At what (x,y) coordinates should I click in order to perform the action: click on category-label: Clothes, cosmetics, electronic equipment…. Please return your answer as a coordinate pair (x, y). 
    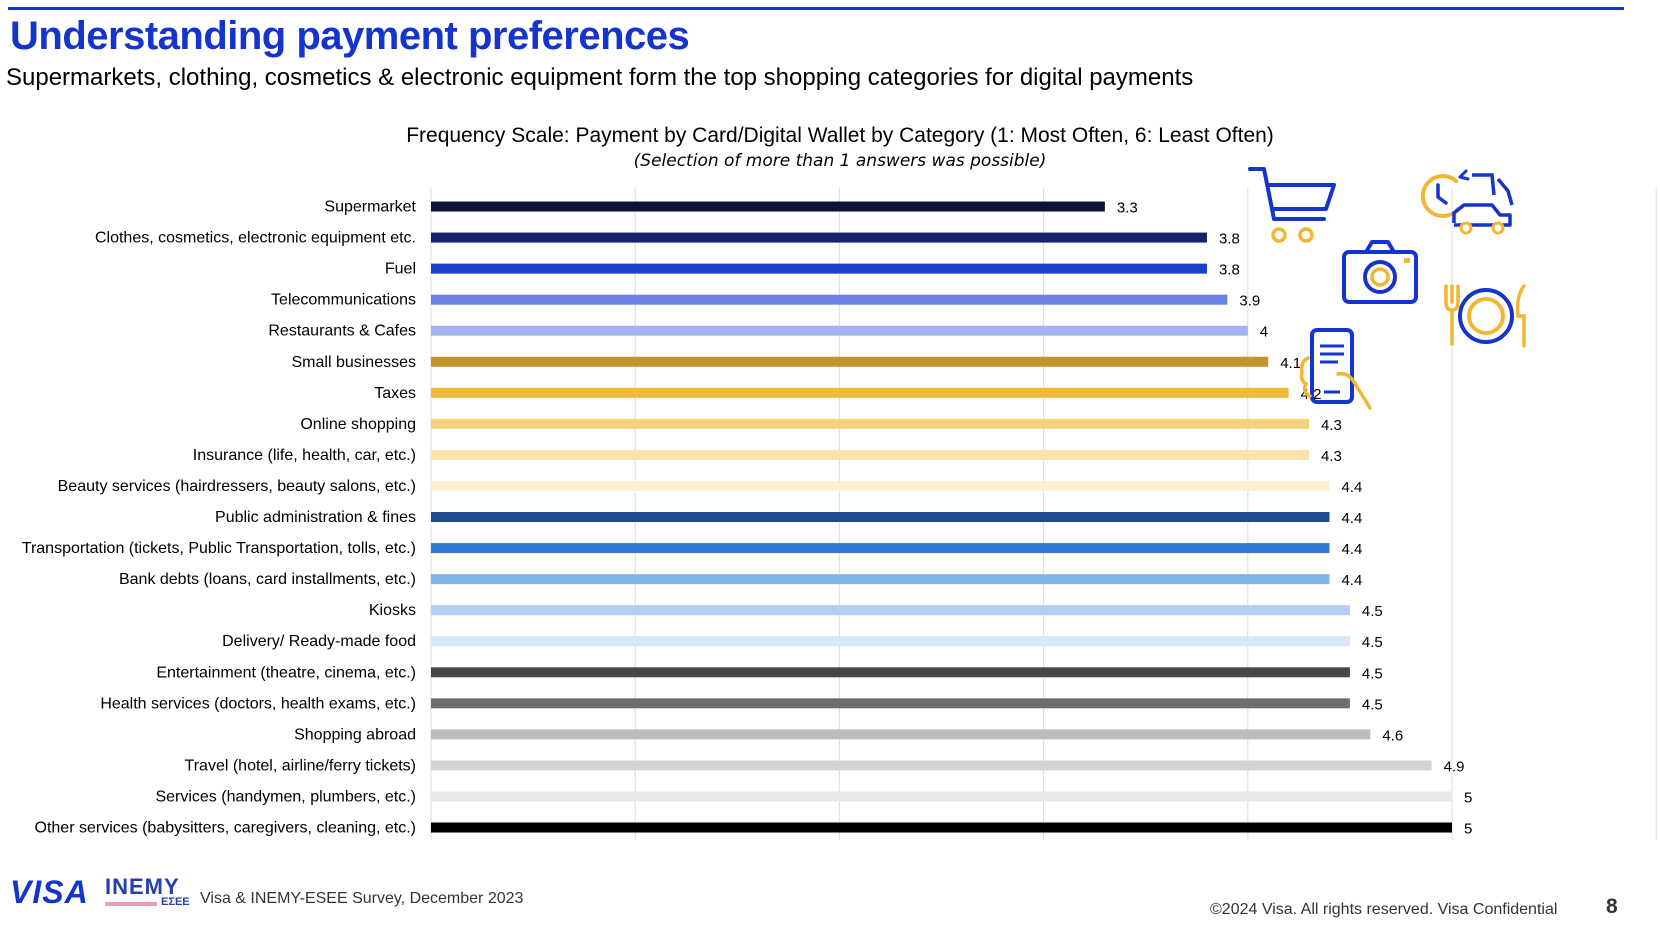
    Looking at the image, I should click on (255, 238).